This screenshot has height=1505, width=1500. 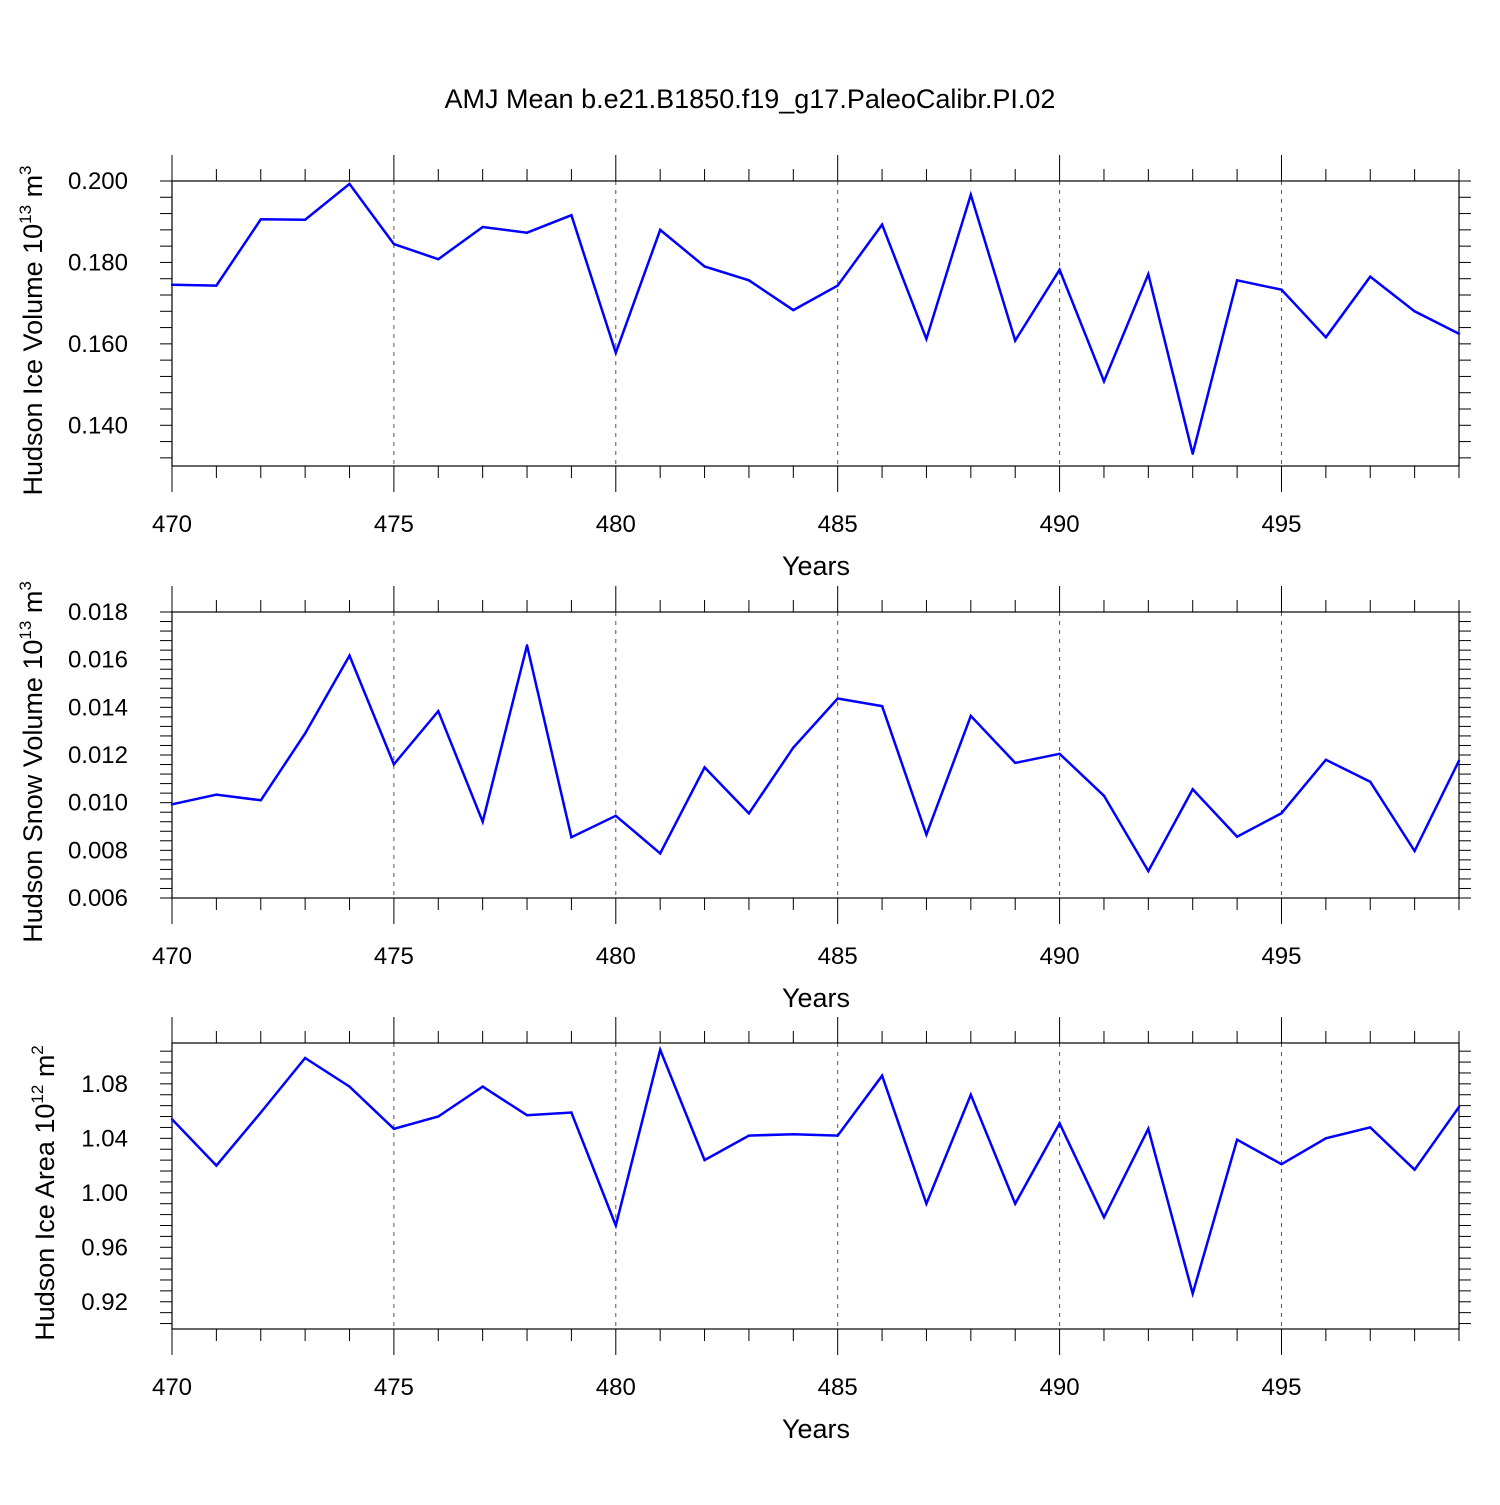 I want to click on y-tick-label: 0.92, so click(x=104, y=1302).